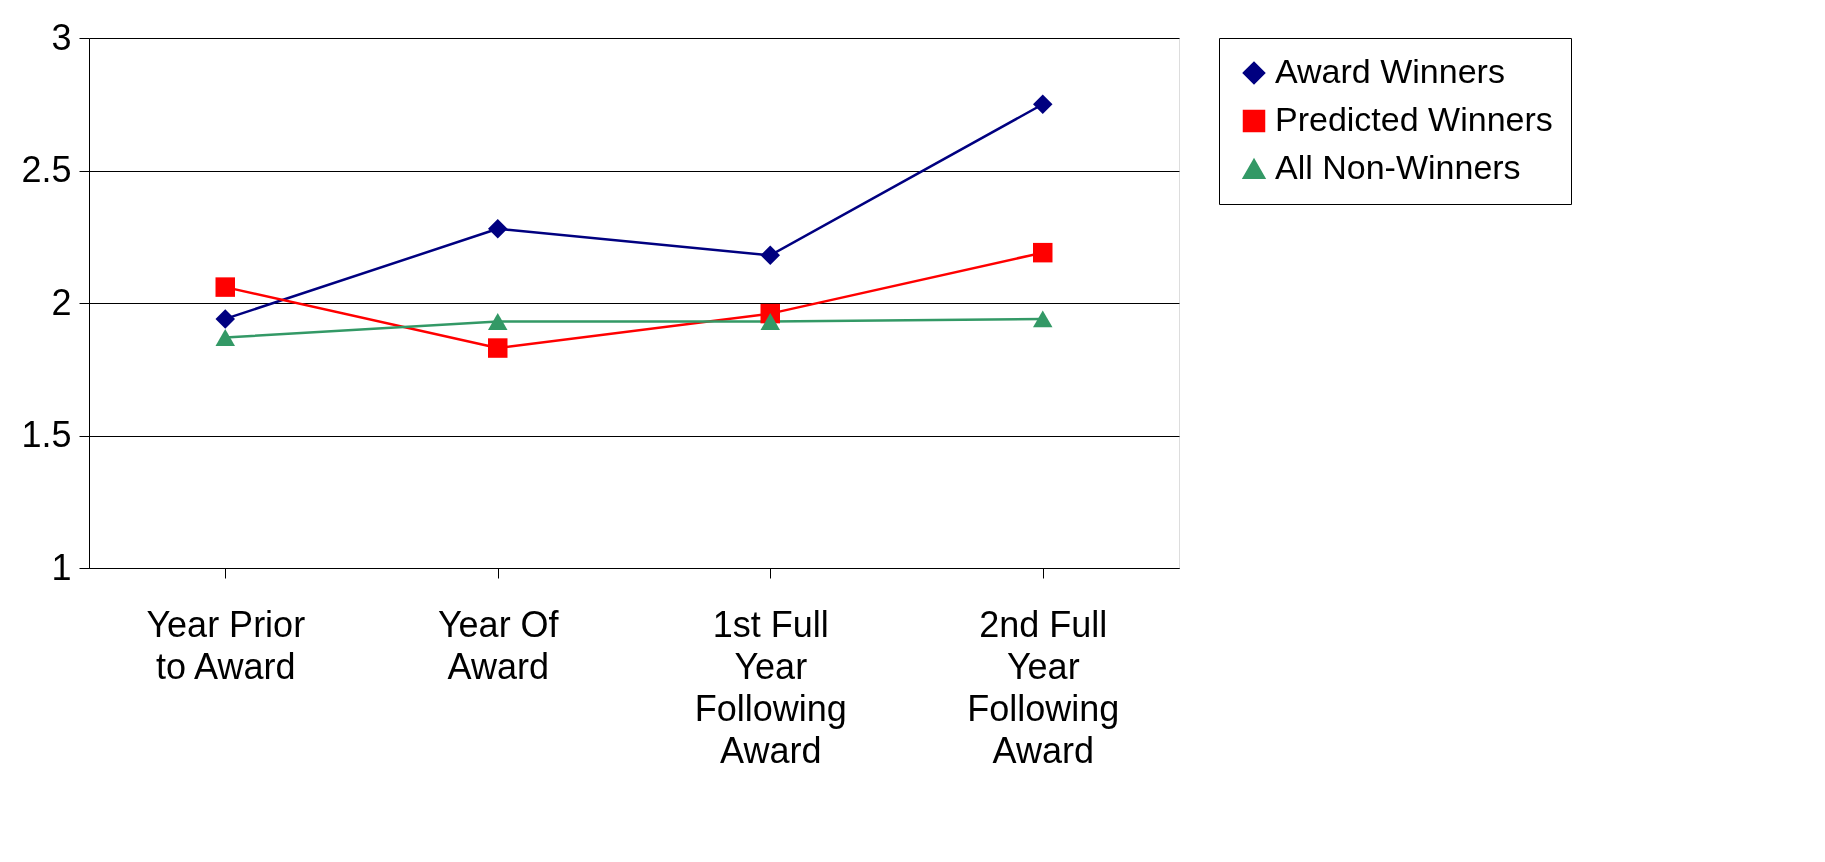 This screenshot has height=862, width=1825. Describe the element at coordinates (1043, 687) in the screenshot. I see `x-tick-label: 2nd Full Year Following Award` at that location.